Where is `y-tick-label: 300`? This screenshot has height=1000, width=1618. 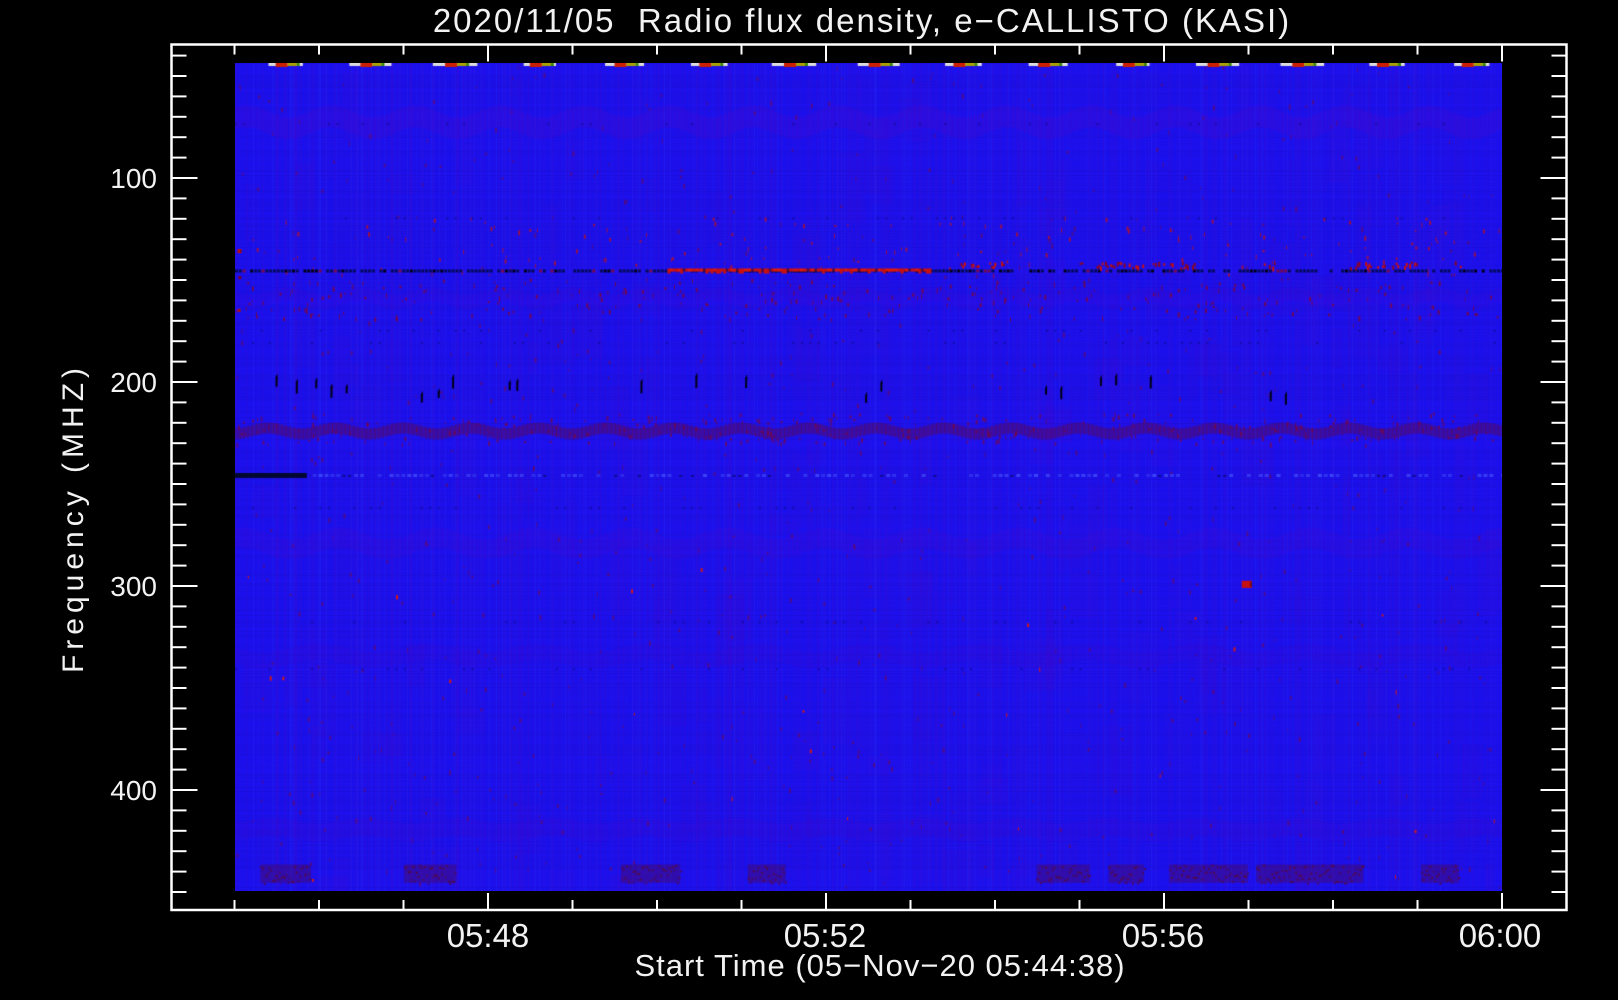 y-tick-label: 300 is located at coordinates (133, 586).